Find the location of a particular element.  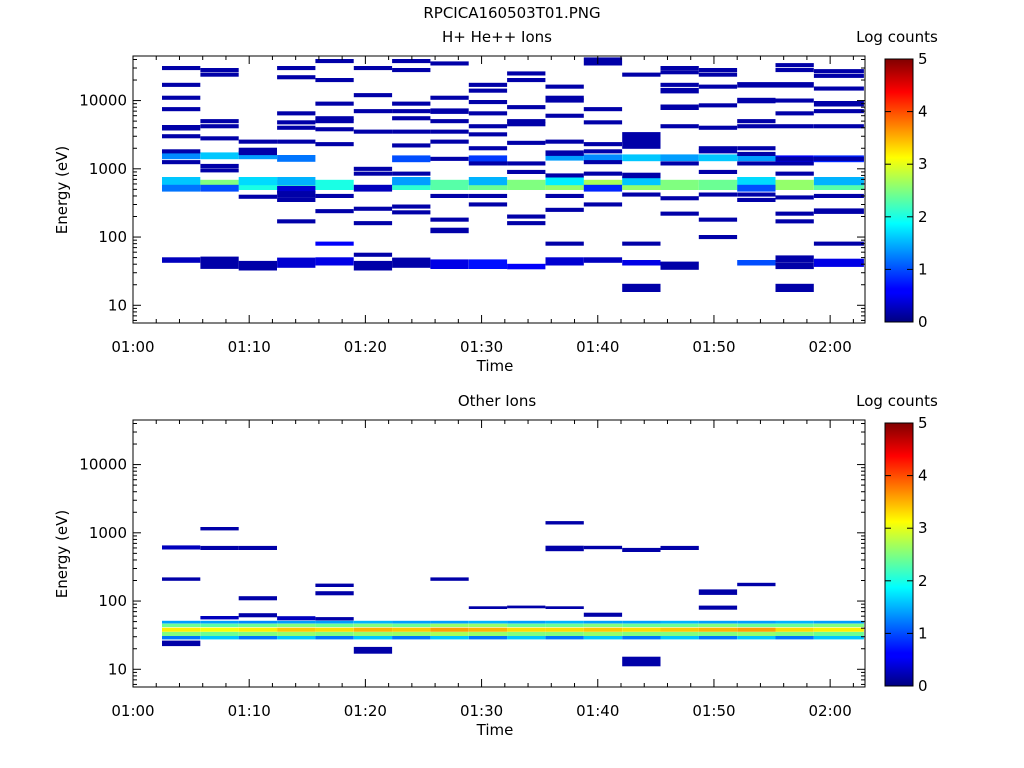

colorbar is located at coordinates (899, 190).